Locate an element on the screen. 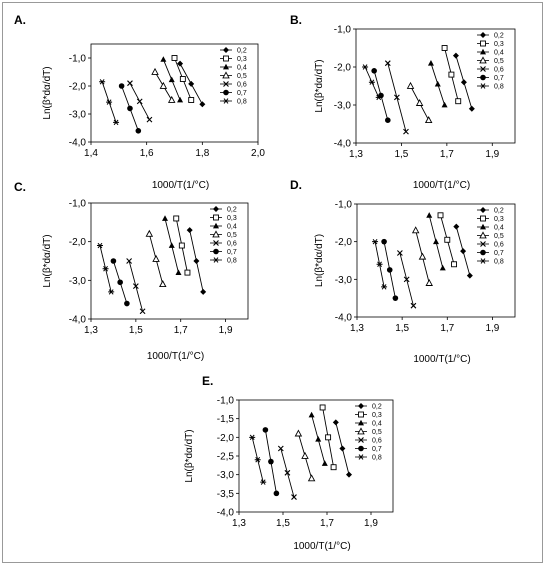 The image size is (547, 567). legend-label: 0,2 is located at coordinates (377, 407).